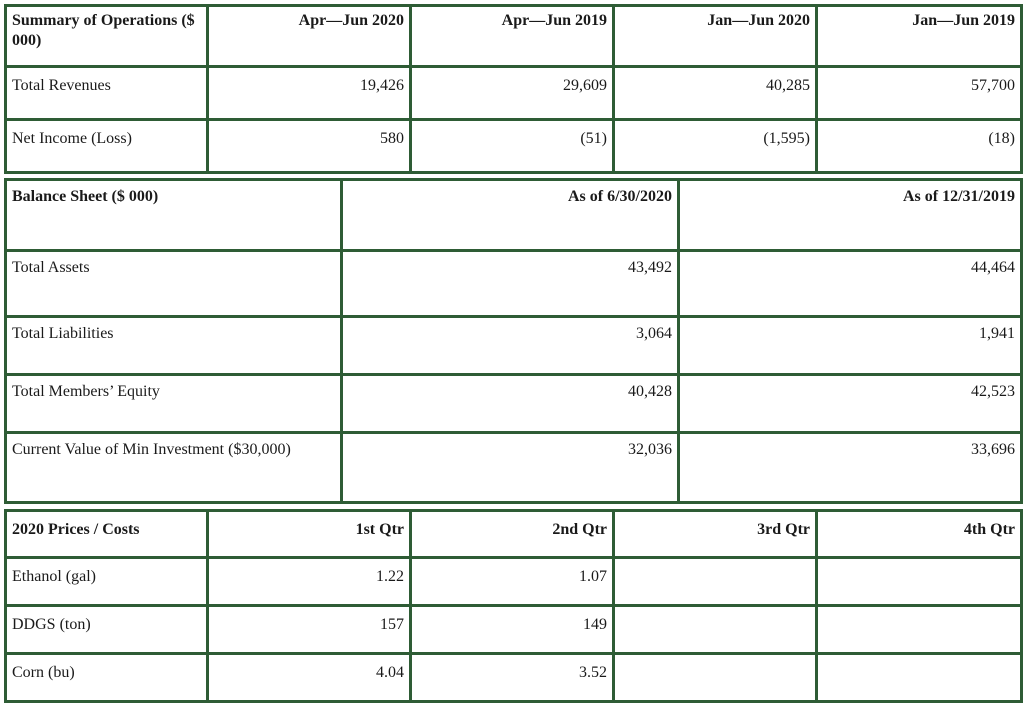 The image size is (1024, 703). I want to click on table-cell: 149, so click(512, 629).